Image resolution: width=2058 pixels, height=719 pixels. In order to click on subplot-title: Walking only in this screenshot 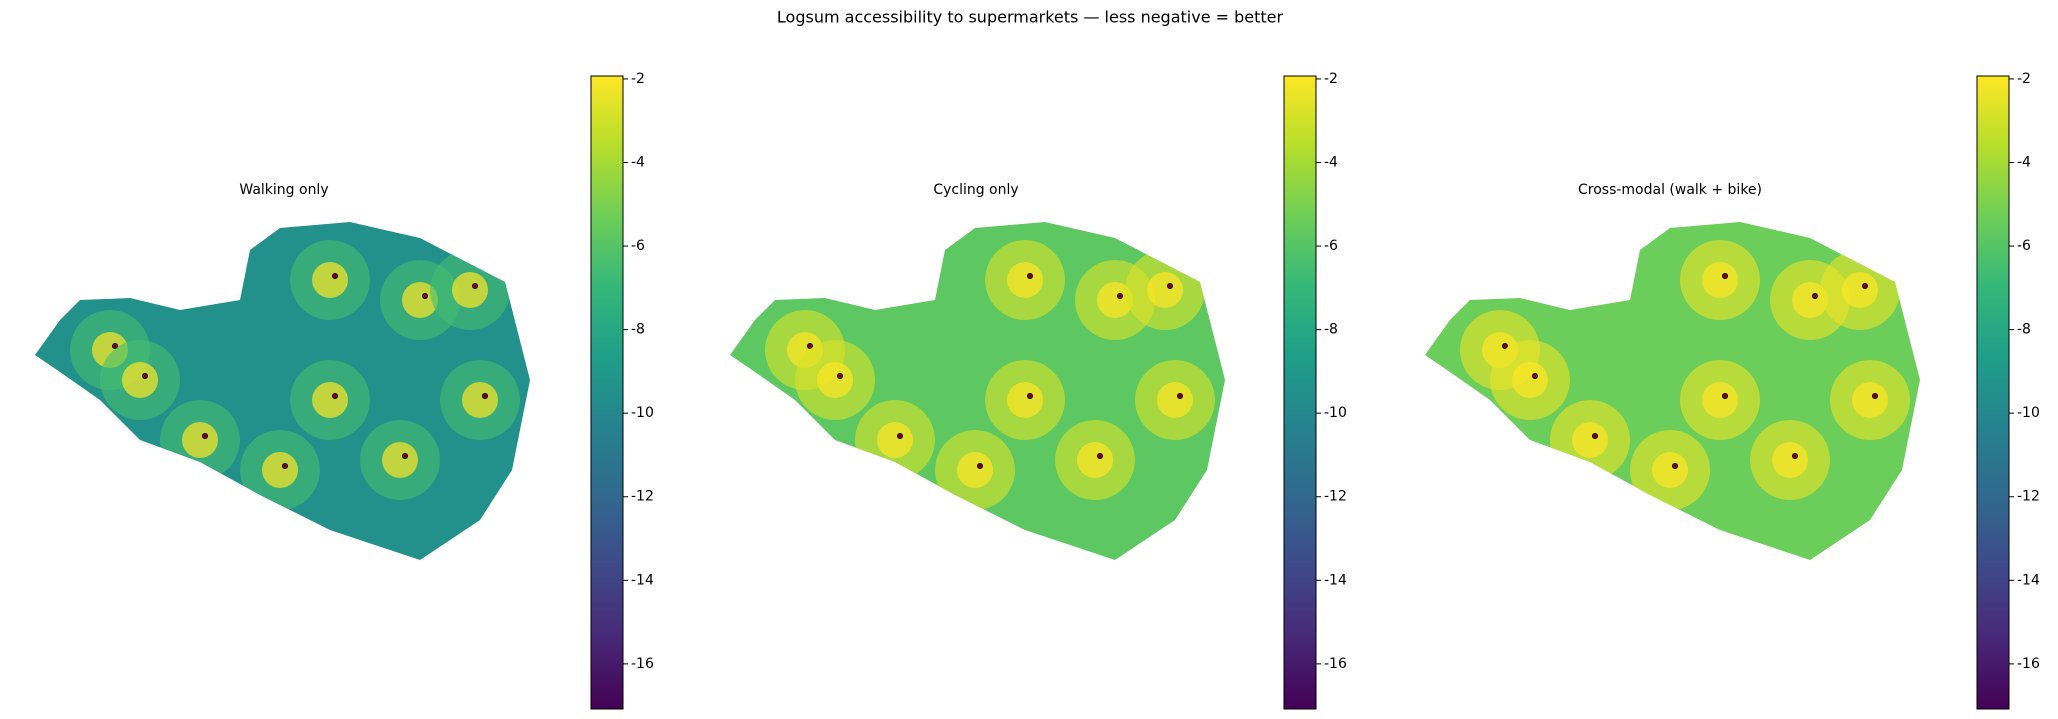, I will do `click(283, 190)`.